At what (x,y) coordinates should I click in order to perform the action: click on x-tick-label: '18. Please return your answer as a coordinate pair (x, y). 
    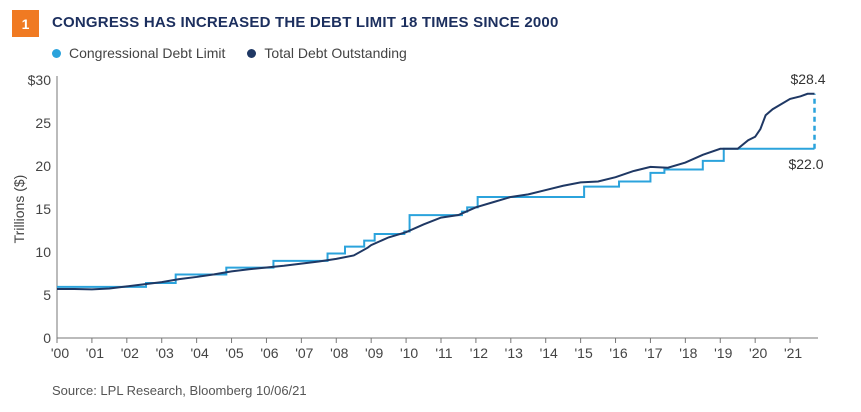
    Looking at the image, I should click on (688, 353).